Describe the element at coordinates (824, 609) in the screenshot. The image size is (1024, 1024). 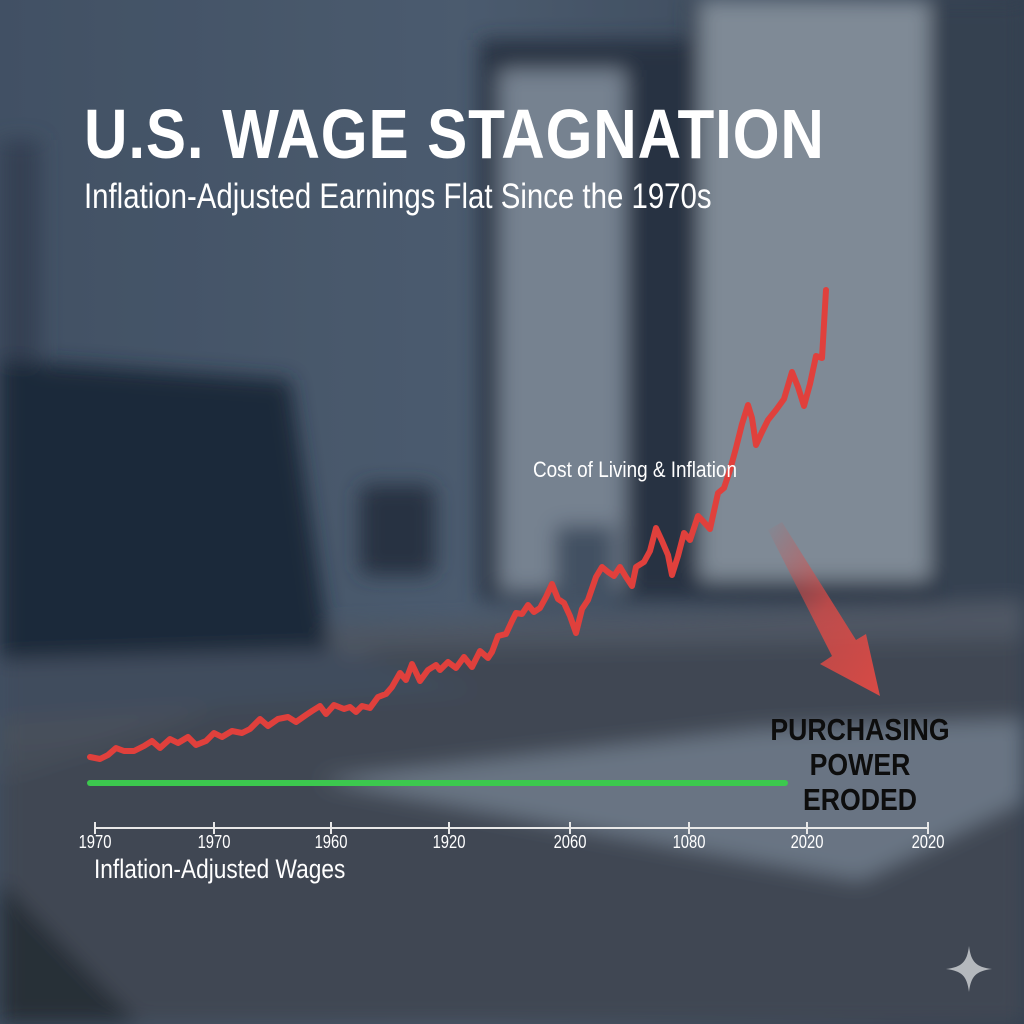
I see `arrow-down-right-icon` at that location.